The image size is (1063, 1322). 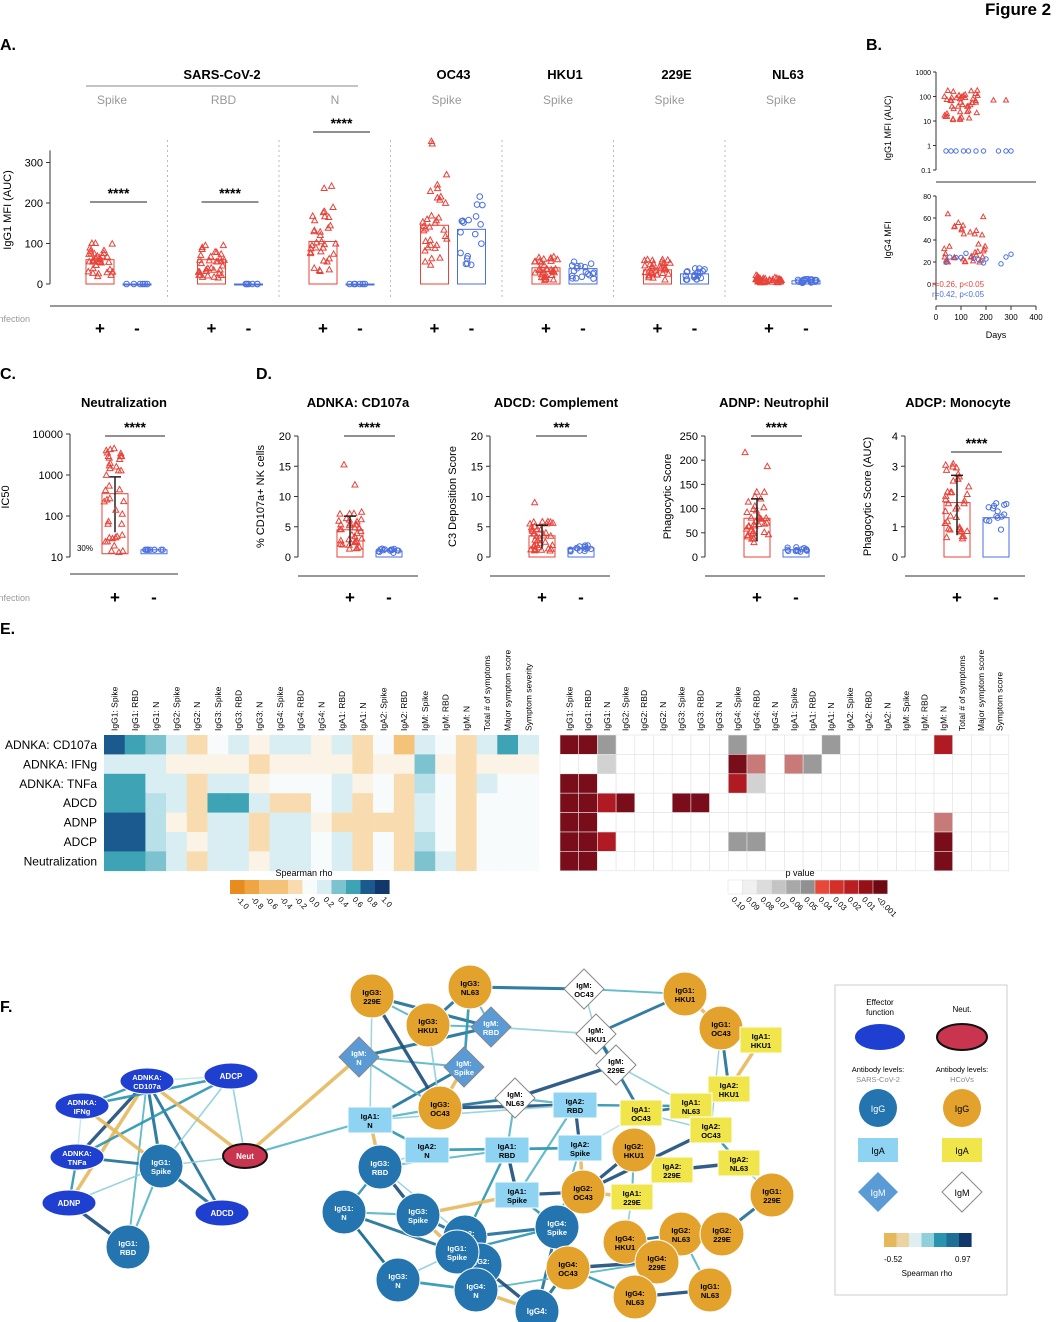 What do you see at coordinates (80, 803) in the screenshot?
I see `heatmap-row-label: ADCD` at bounding box center [80, 803].